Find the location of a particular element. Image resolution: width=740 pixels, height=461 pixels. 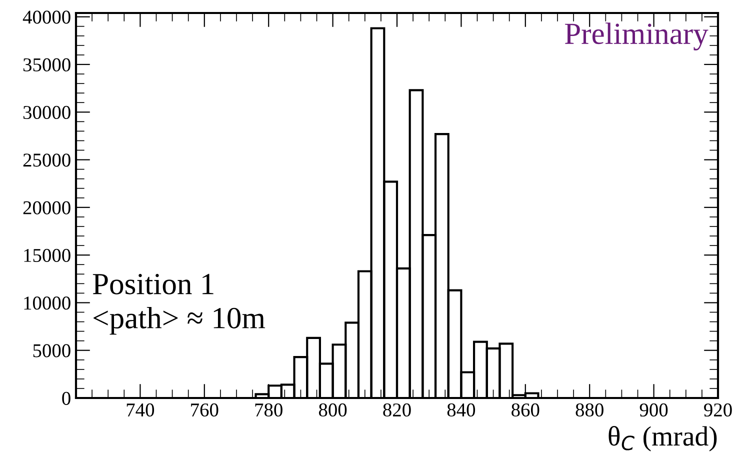

x-tick-label: 840 is located at coordinates (461, 410).